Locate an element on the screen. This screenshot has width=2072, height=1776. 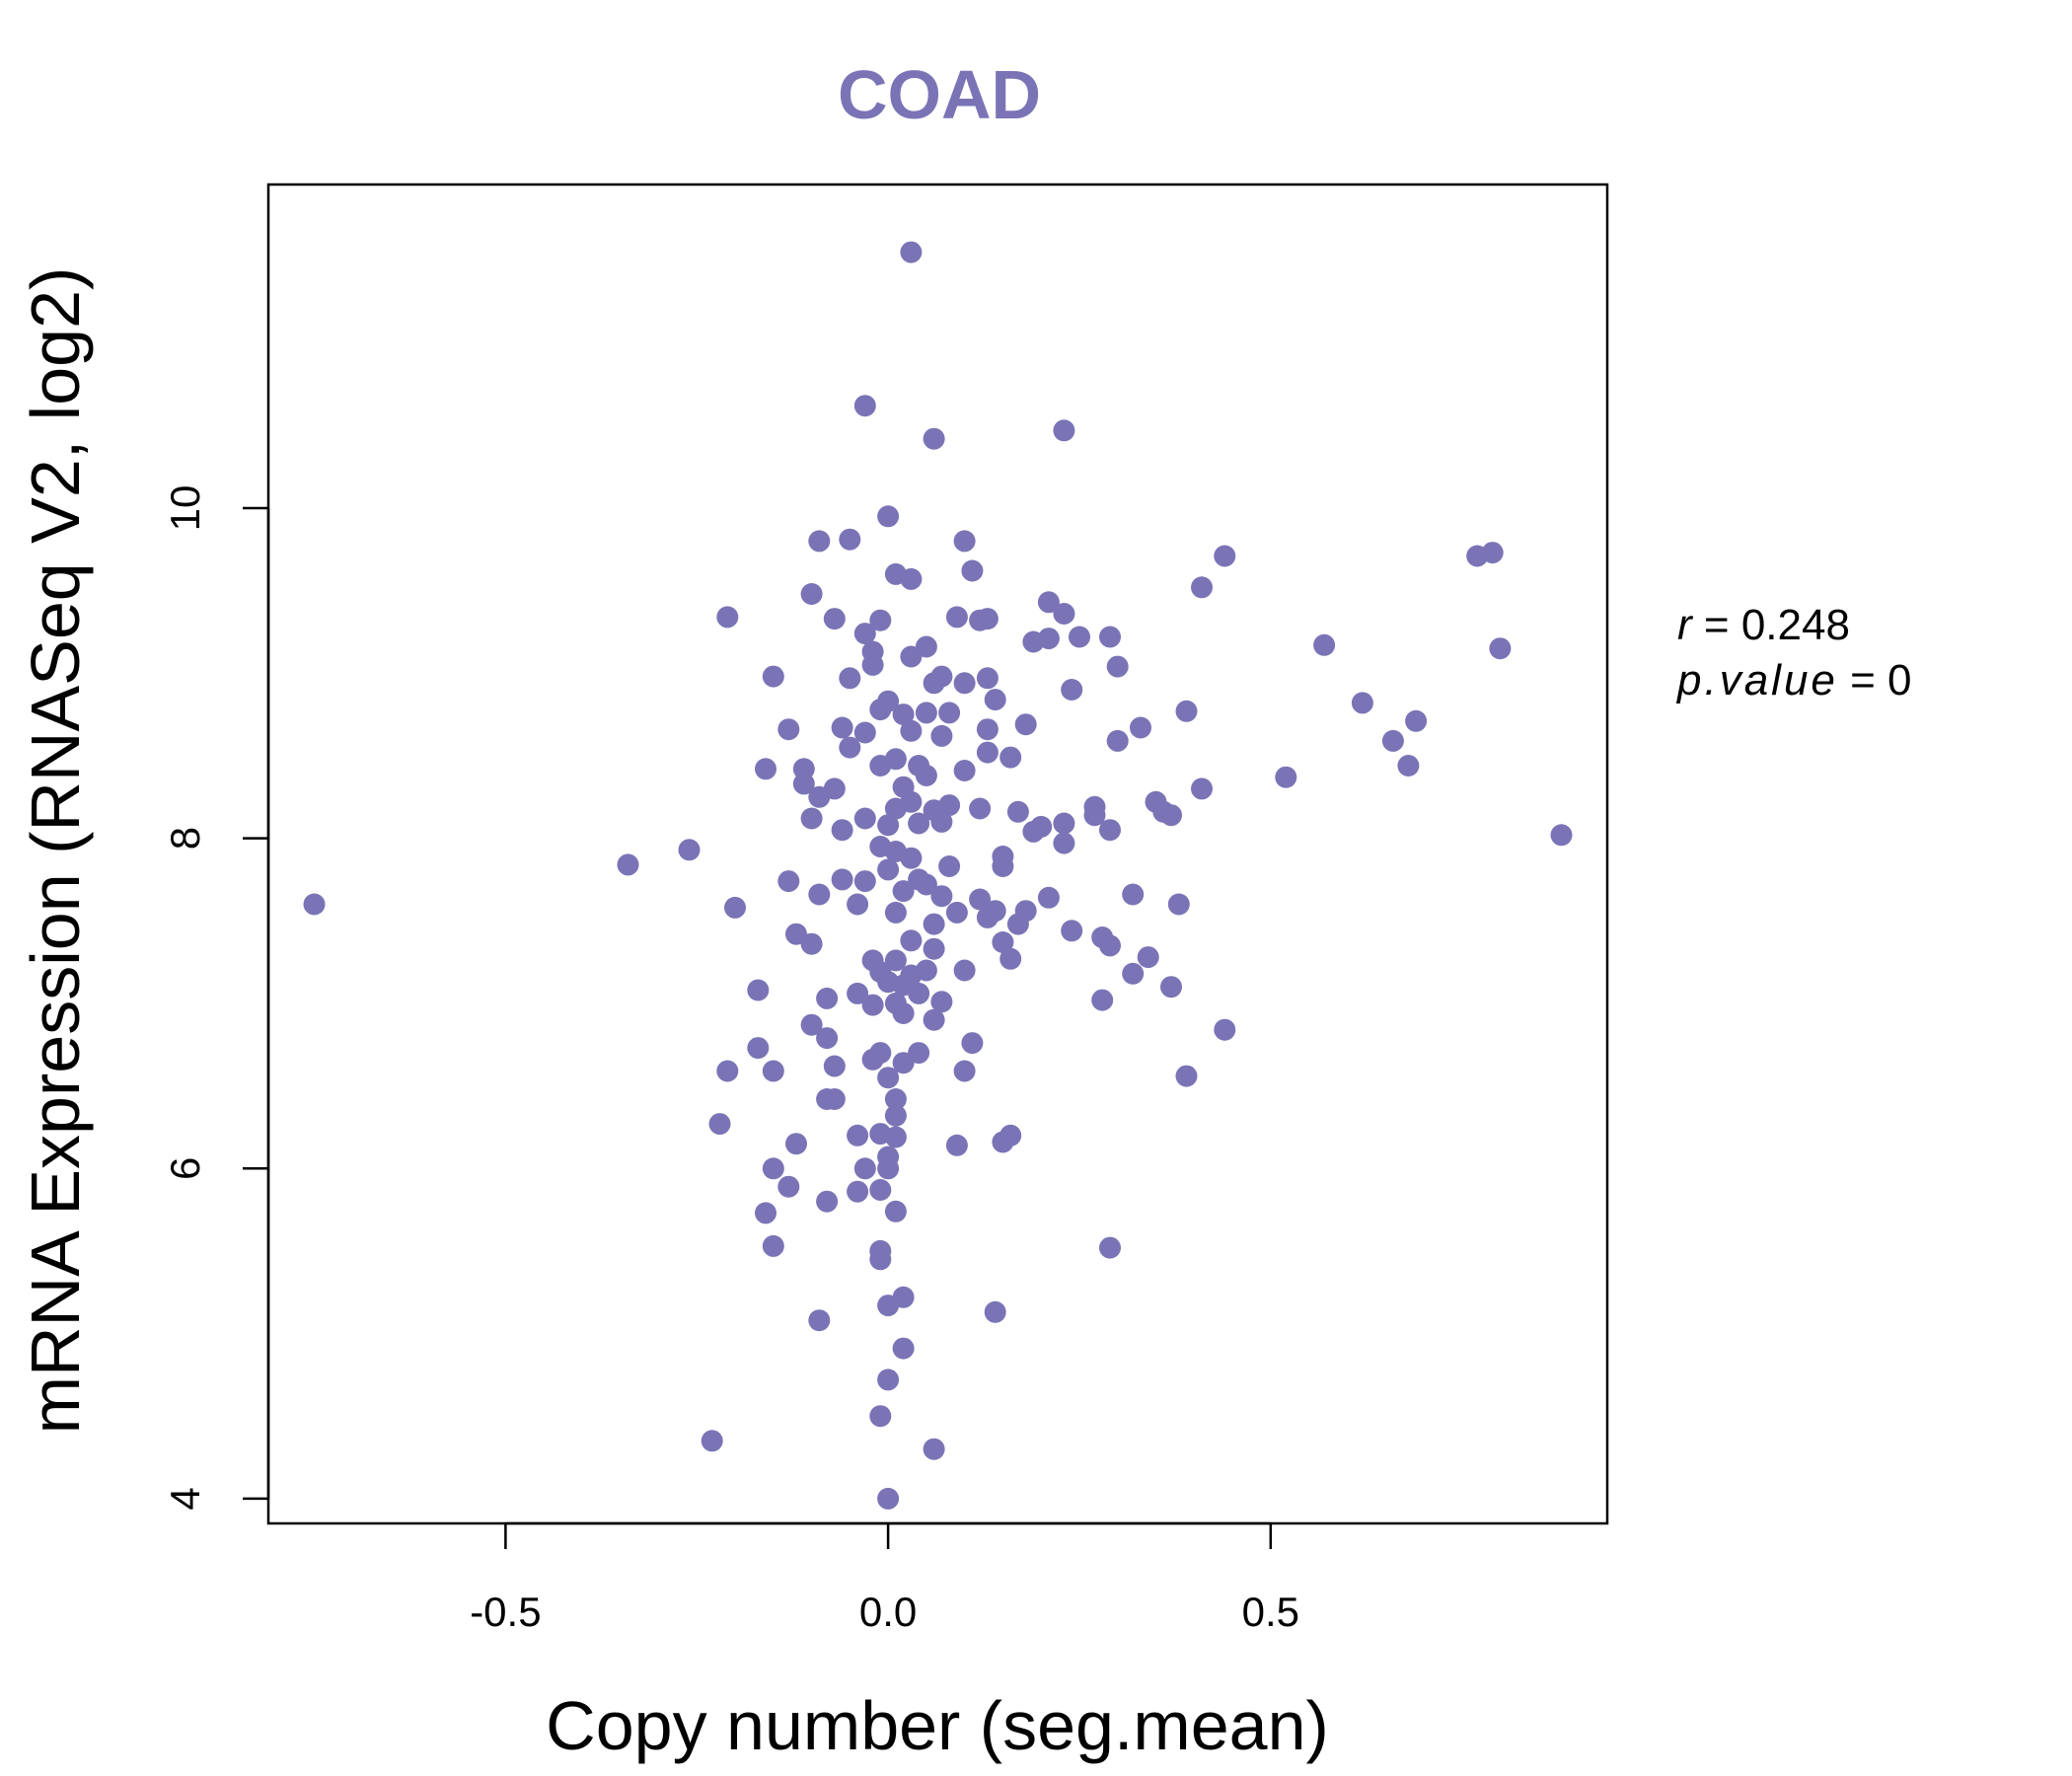
x-axis-title: Copy number (seg.mean) is located at coordinates (938, 1726).